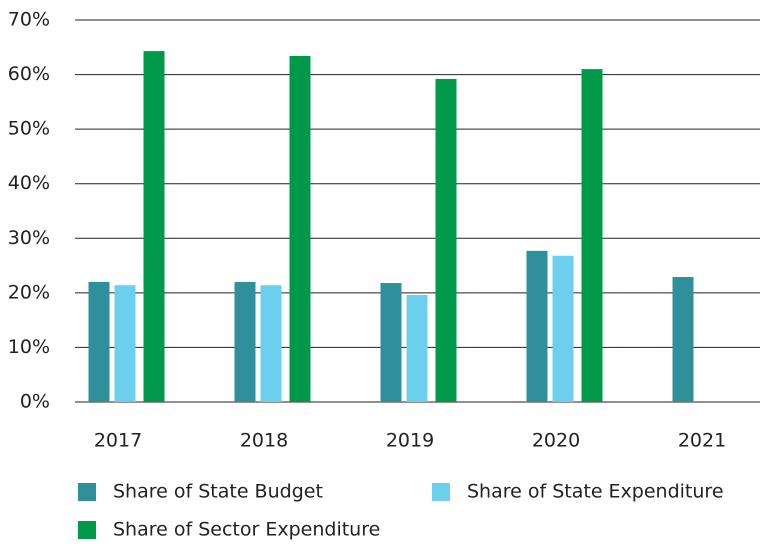  What do you see at coordinates (29, 292) in the screenshot?
I see `y-tick-label: 20%` at bounding box center [29, 292].